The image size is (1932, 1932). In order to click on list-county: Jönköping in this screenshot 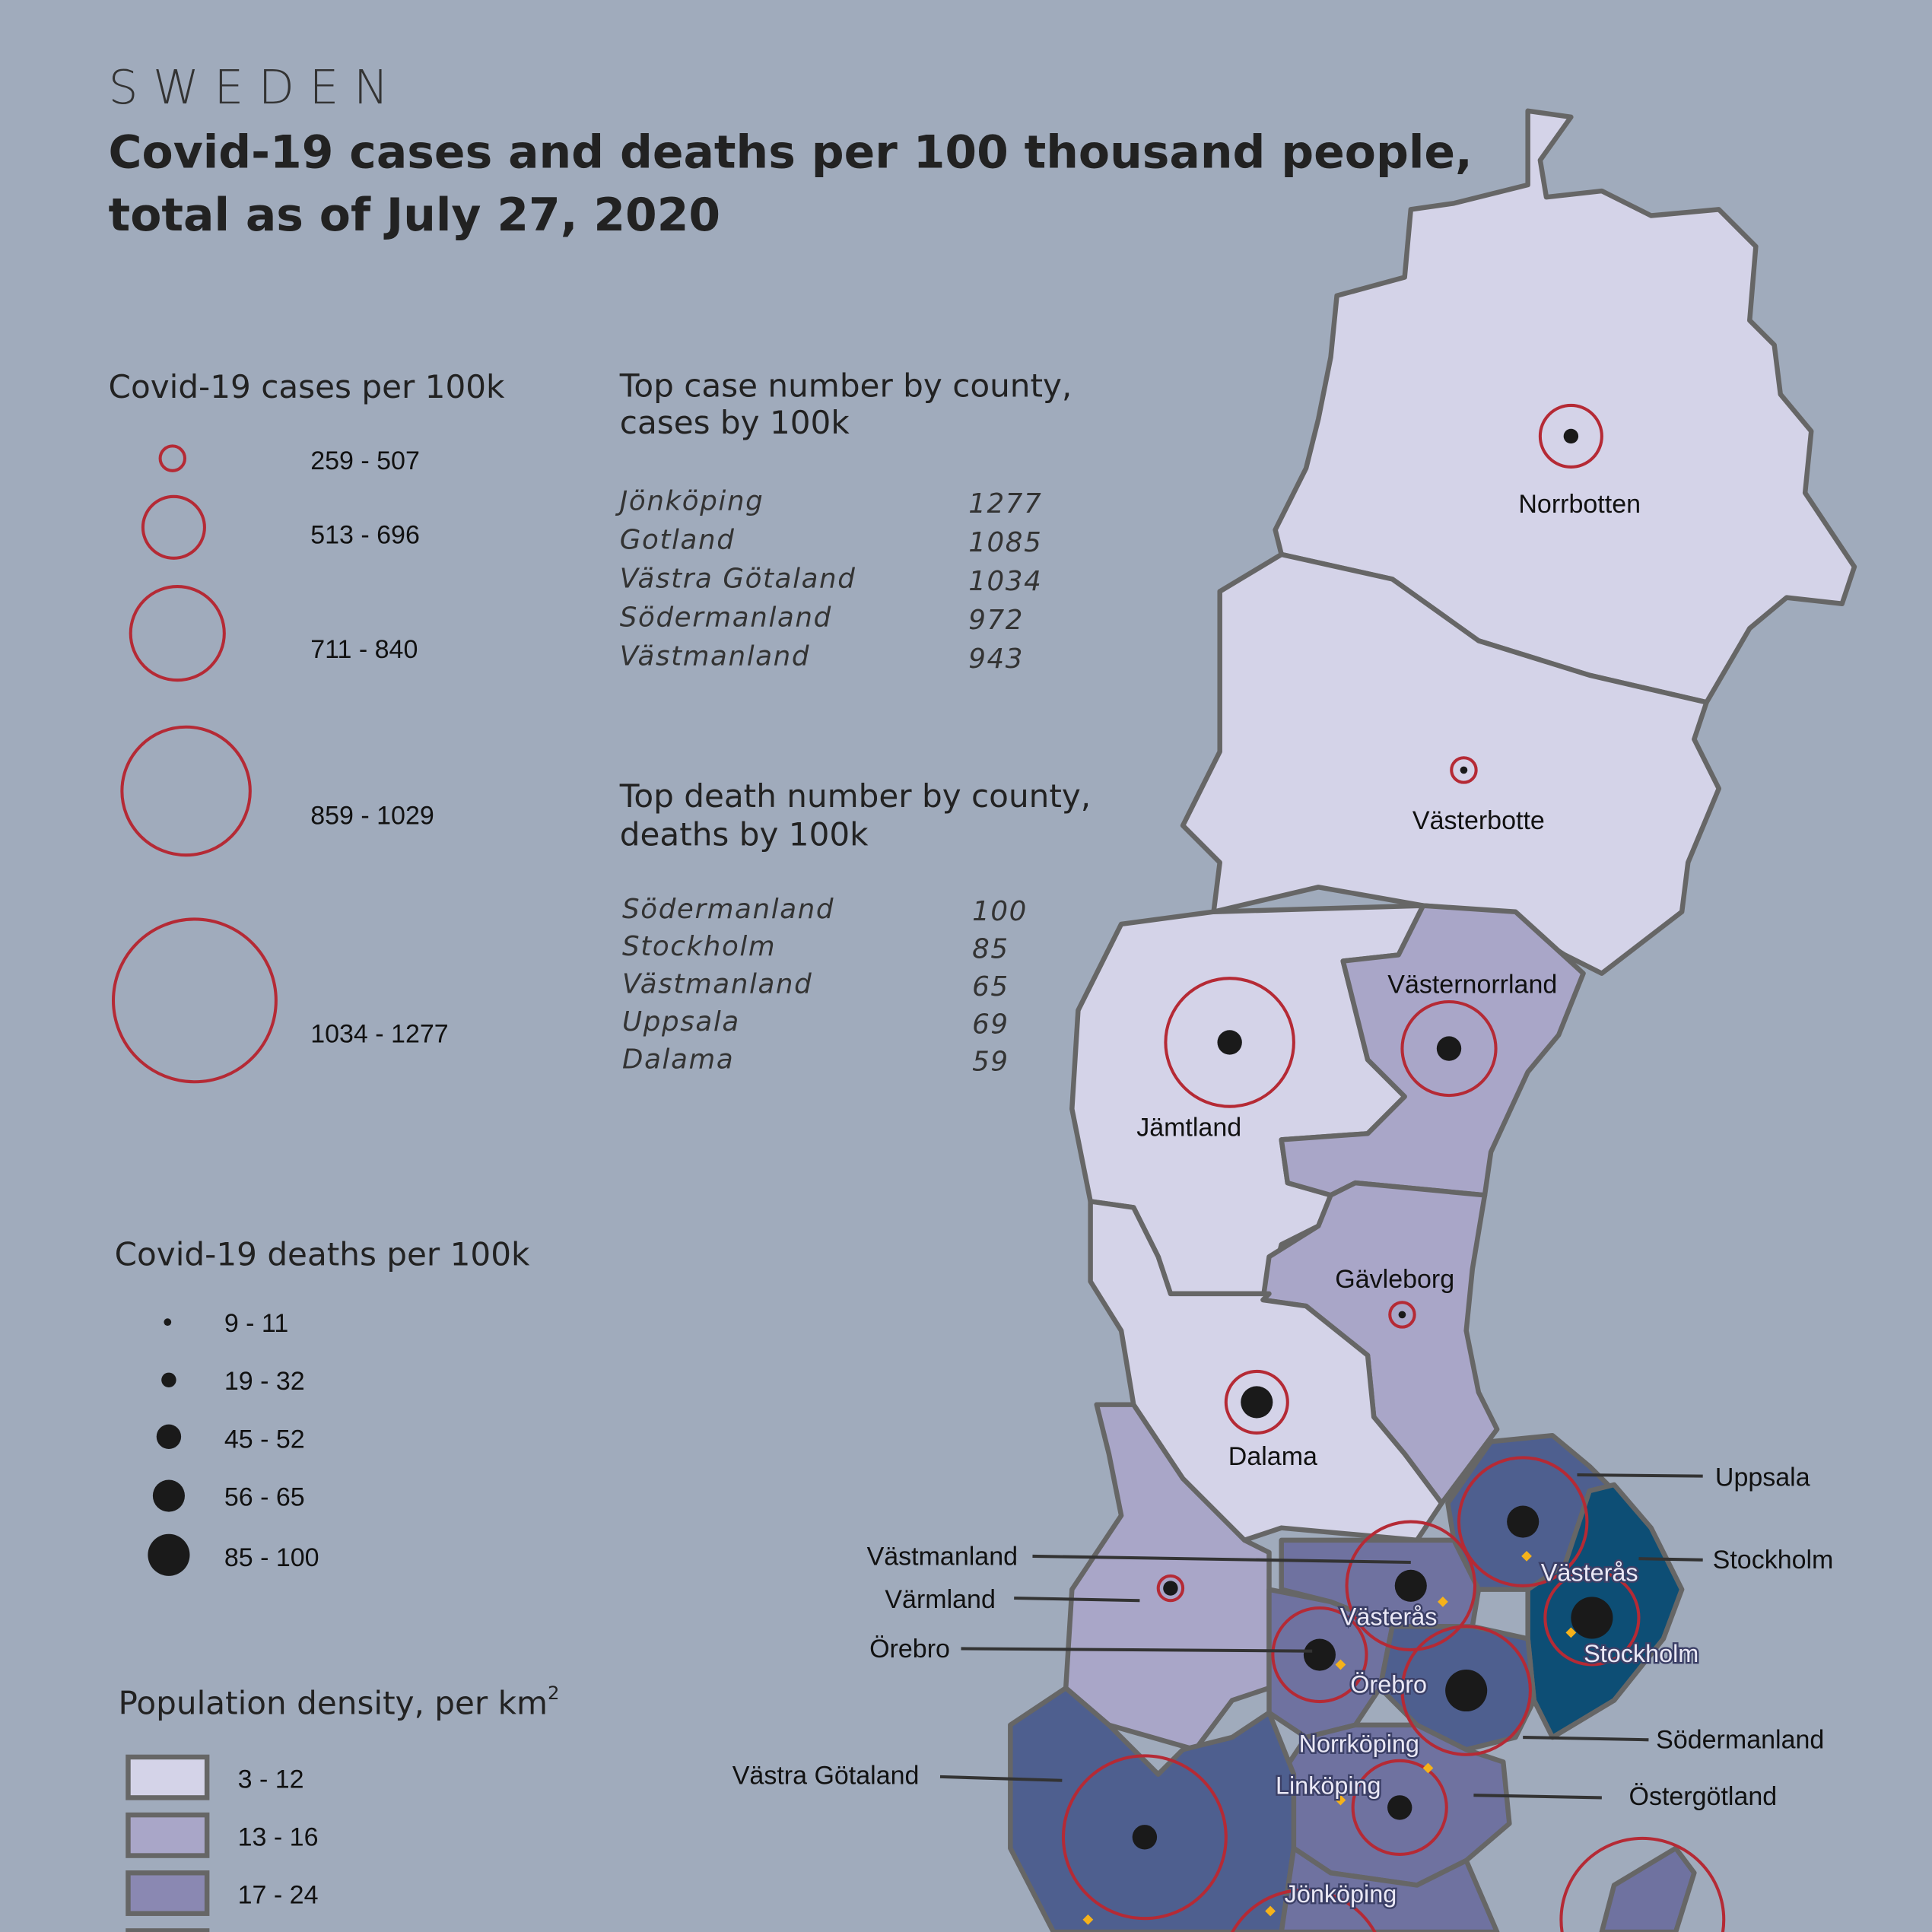, I will do `click(689, 501)`.